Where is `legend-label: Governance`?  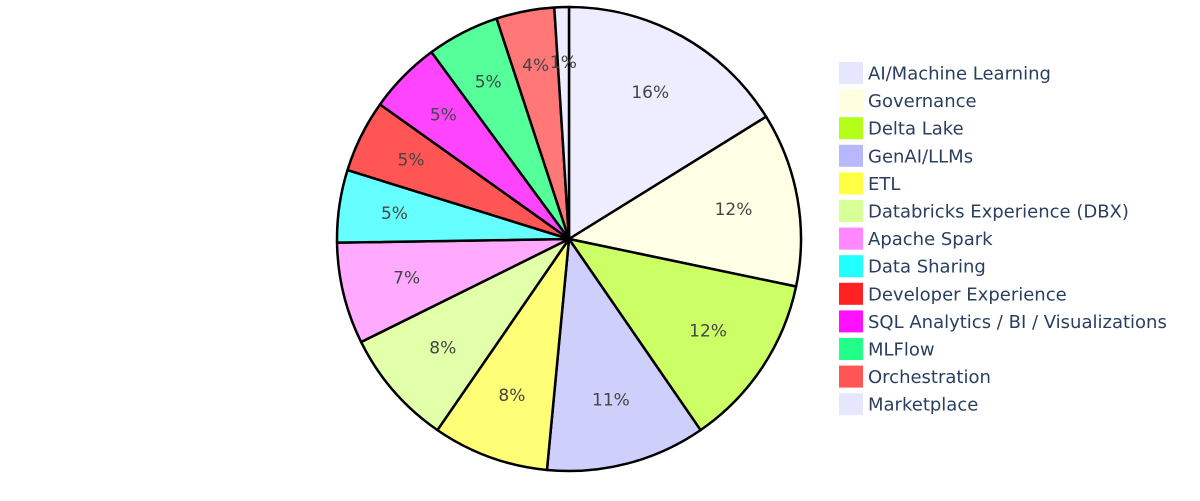 legend-label: Governance is located at coordinates (922, 101).